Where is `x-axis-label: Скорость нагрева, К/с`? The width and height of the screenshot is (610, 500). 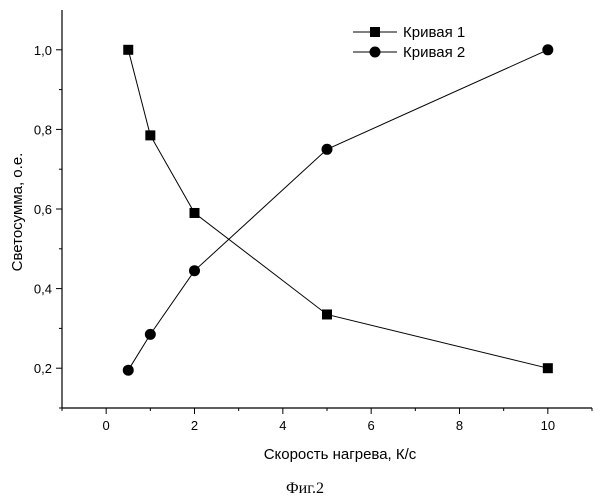 x-axis-label: Скорость нагрева, К/с is located at coordinates (340, 454).